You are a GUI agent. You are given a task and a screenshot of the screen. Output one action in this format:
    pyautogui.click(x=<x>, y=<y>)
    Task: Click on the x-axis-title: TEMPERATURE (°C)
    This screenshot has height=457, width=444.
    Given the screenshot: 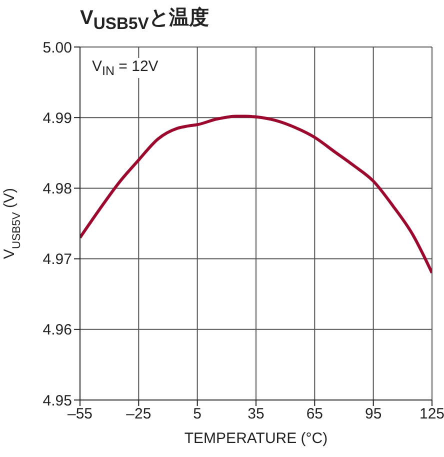 What is the action you would take?
    pyautogui.click(x=256, y=438)
    